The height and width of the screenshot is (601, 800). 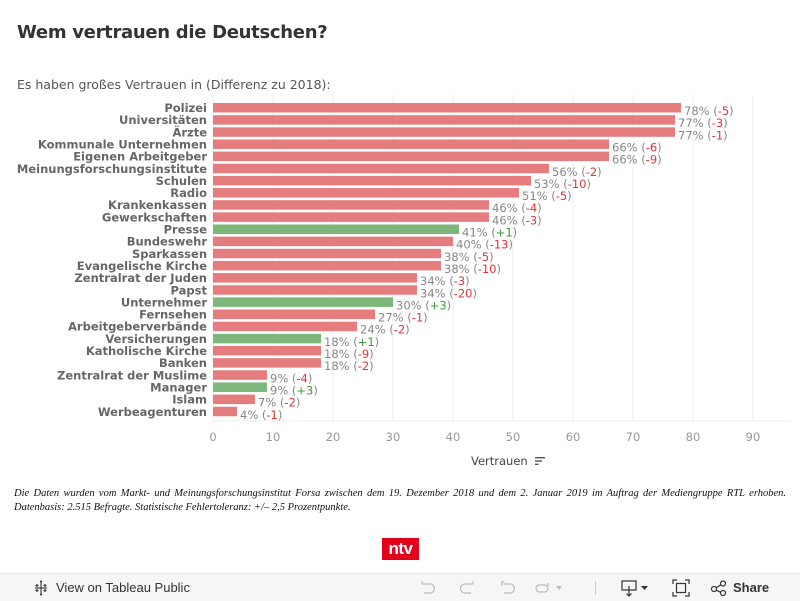 I want to click on diff-value: -2, so click(x=399, y=330).